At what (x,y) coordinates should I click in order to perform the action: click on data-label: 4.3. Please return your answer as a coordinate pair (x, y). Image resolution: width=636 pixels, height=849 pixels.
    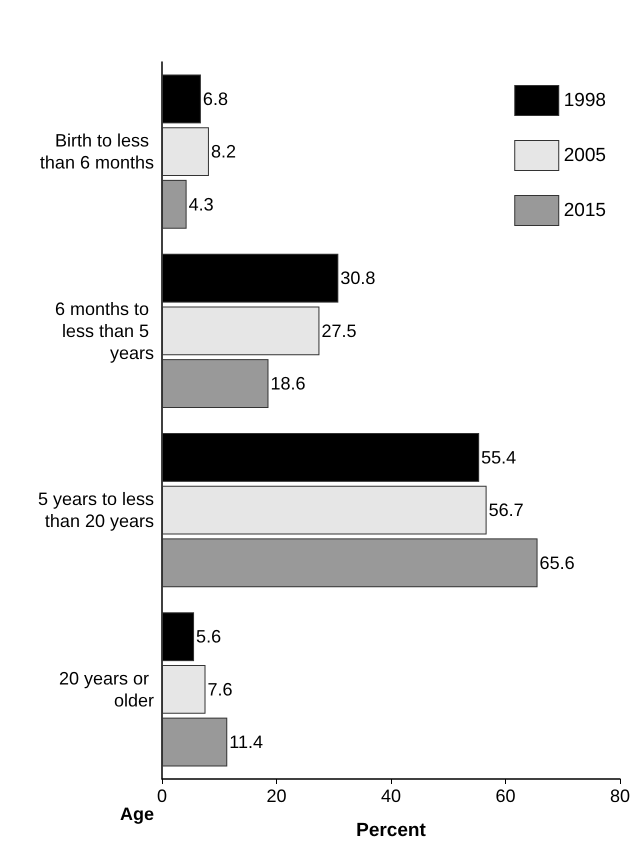
    Looking at the image, I should click on (201, 204).